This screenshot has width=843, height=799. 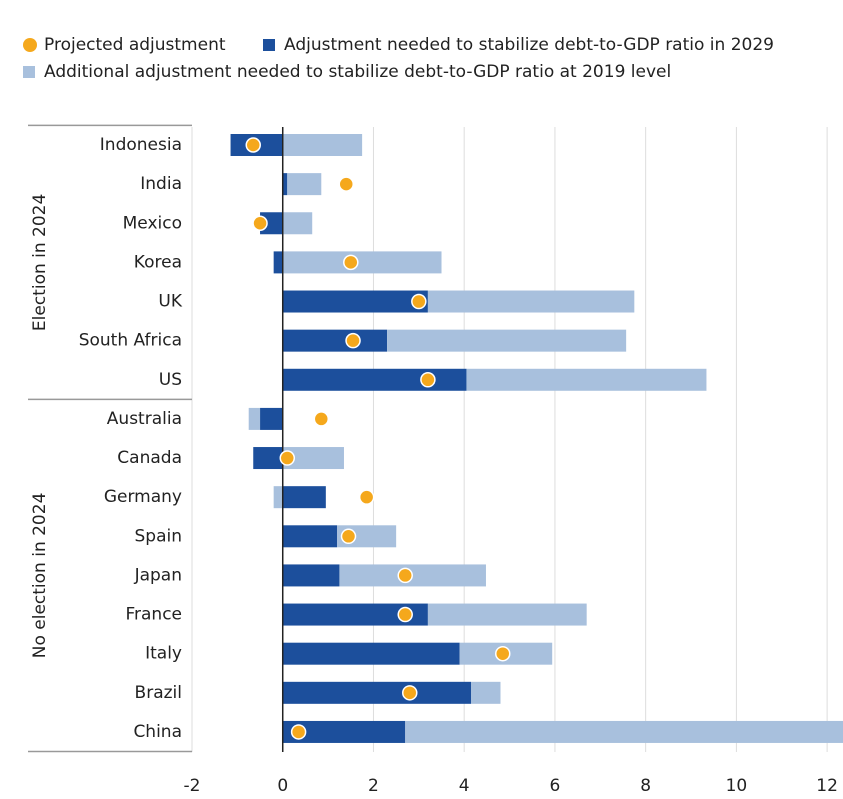 What do you see at coordinates (827, 786) in the screenshot?
I see `x-tick-label: 12` at bounding box center [827, 786].